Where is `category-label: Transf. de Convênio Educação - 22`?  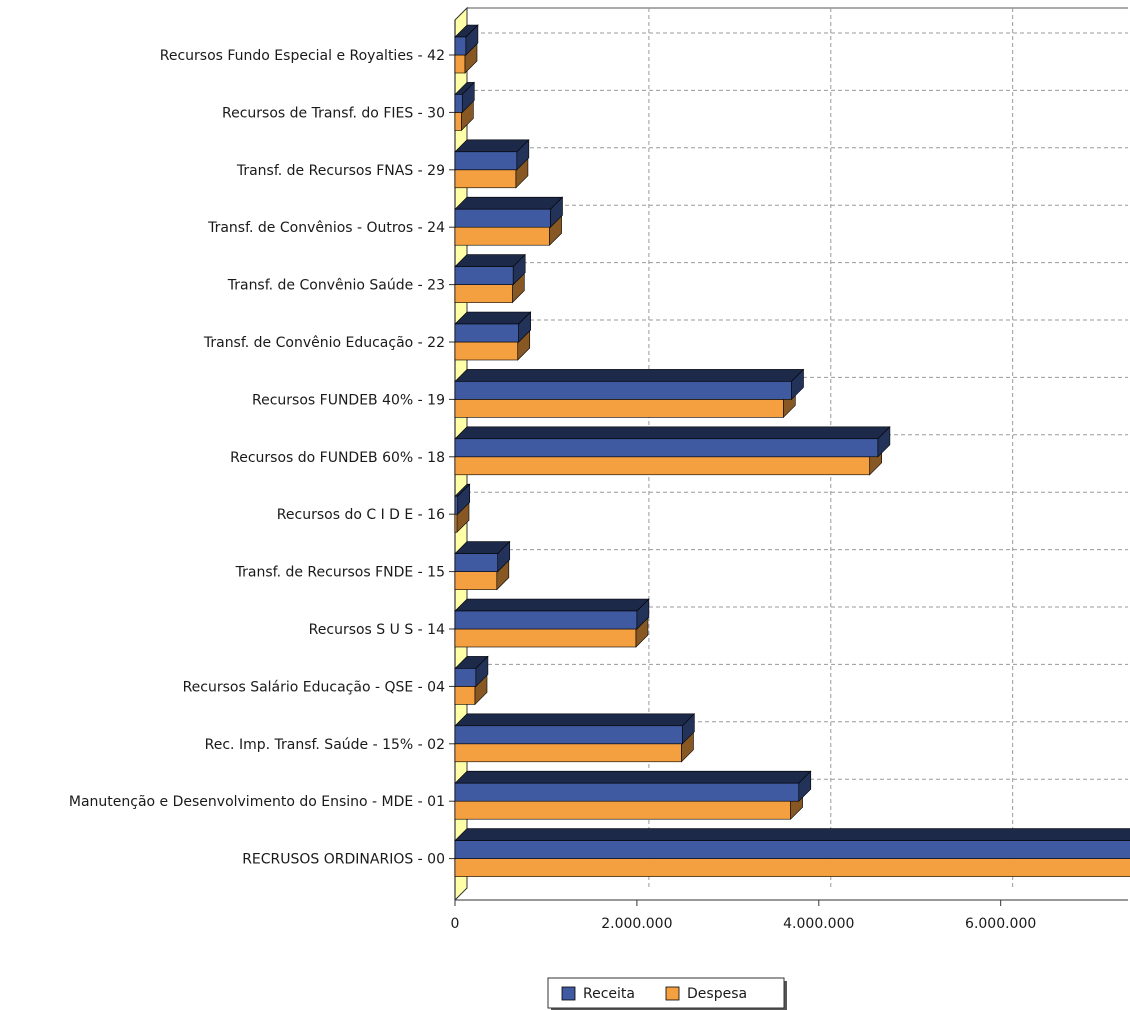
category-label: Transf. de Convênio Educação - 22 is located at coordinates (324, 343).